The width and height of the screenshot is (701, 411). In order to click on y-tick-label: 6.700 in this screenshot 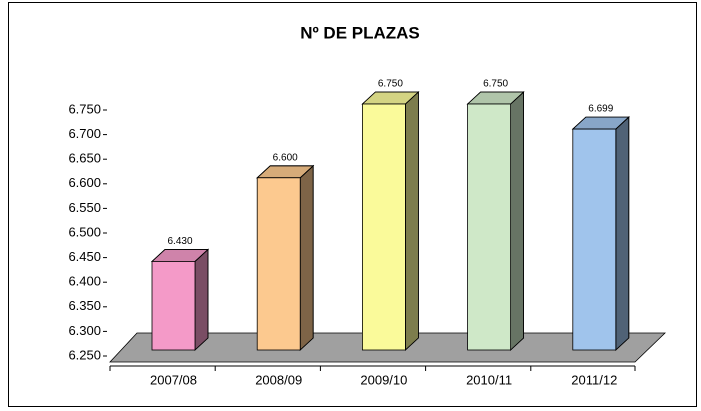, I will do `click(84, 133)`.